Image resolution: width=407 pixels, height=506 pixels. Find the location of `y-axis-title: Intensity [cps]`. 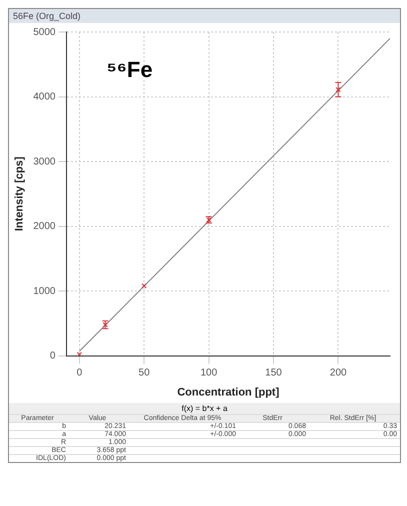

y-axis-title: Intensity [cps] is located at coordinates (20, 194).